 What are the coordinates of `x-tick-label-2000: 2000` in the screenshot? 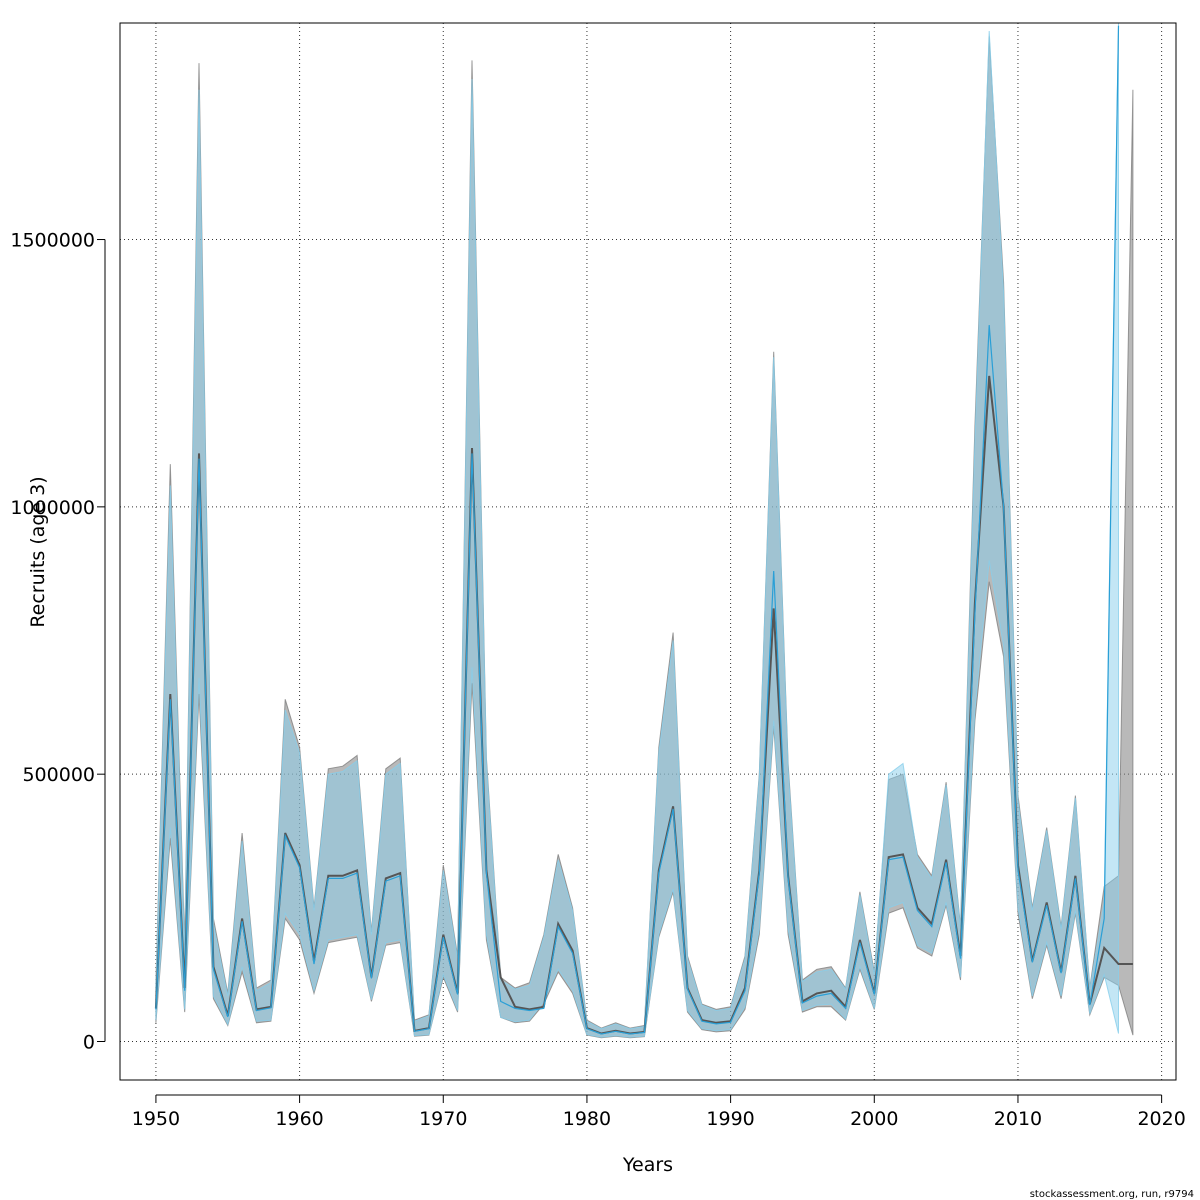 It's located at (874, 1119).